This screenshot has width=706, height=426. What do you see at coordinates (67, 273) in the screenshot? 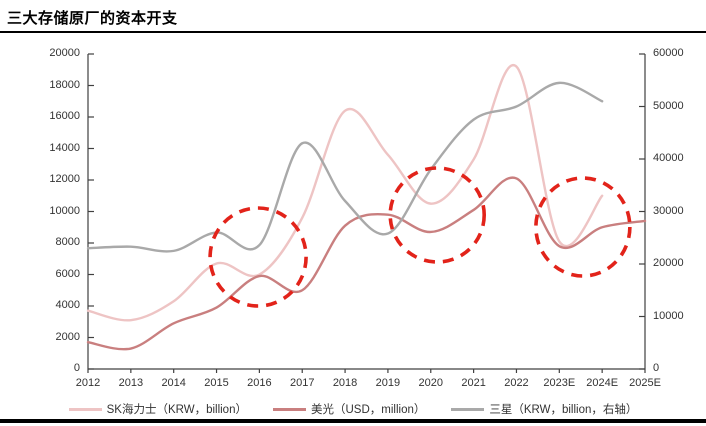
I see `y-axis-left-label: 6000` at bounding box center [67, 273].